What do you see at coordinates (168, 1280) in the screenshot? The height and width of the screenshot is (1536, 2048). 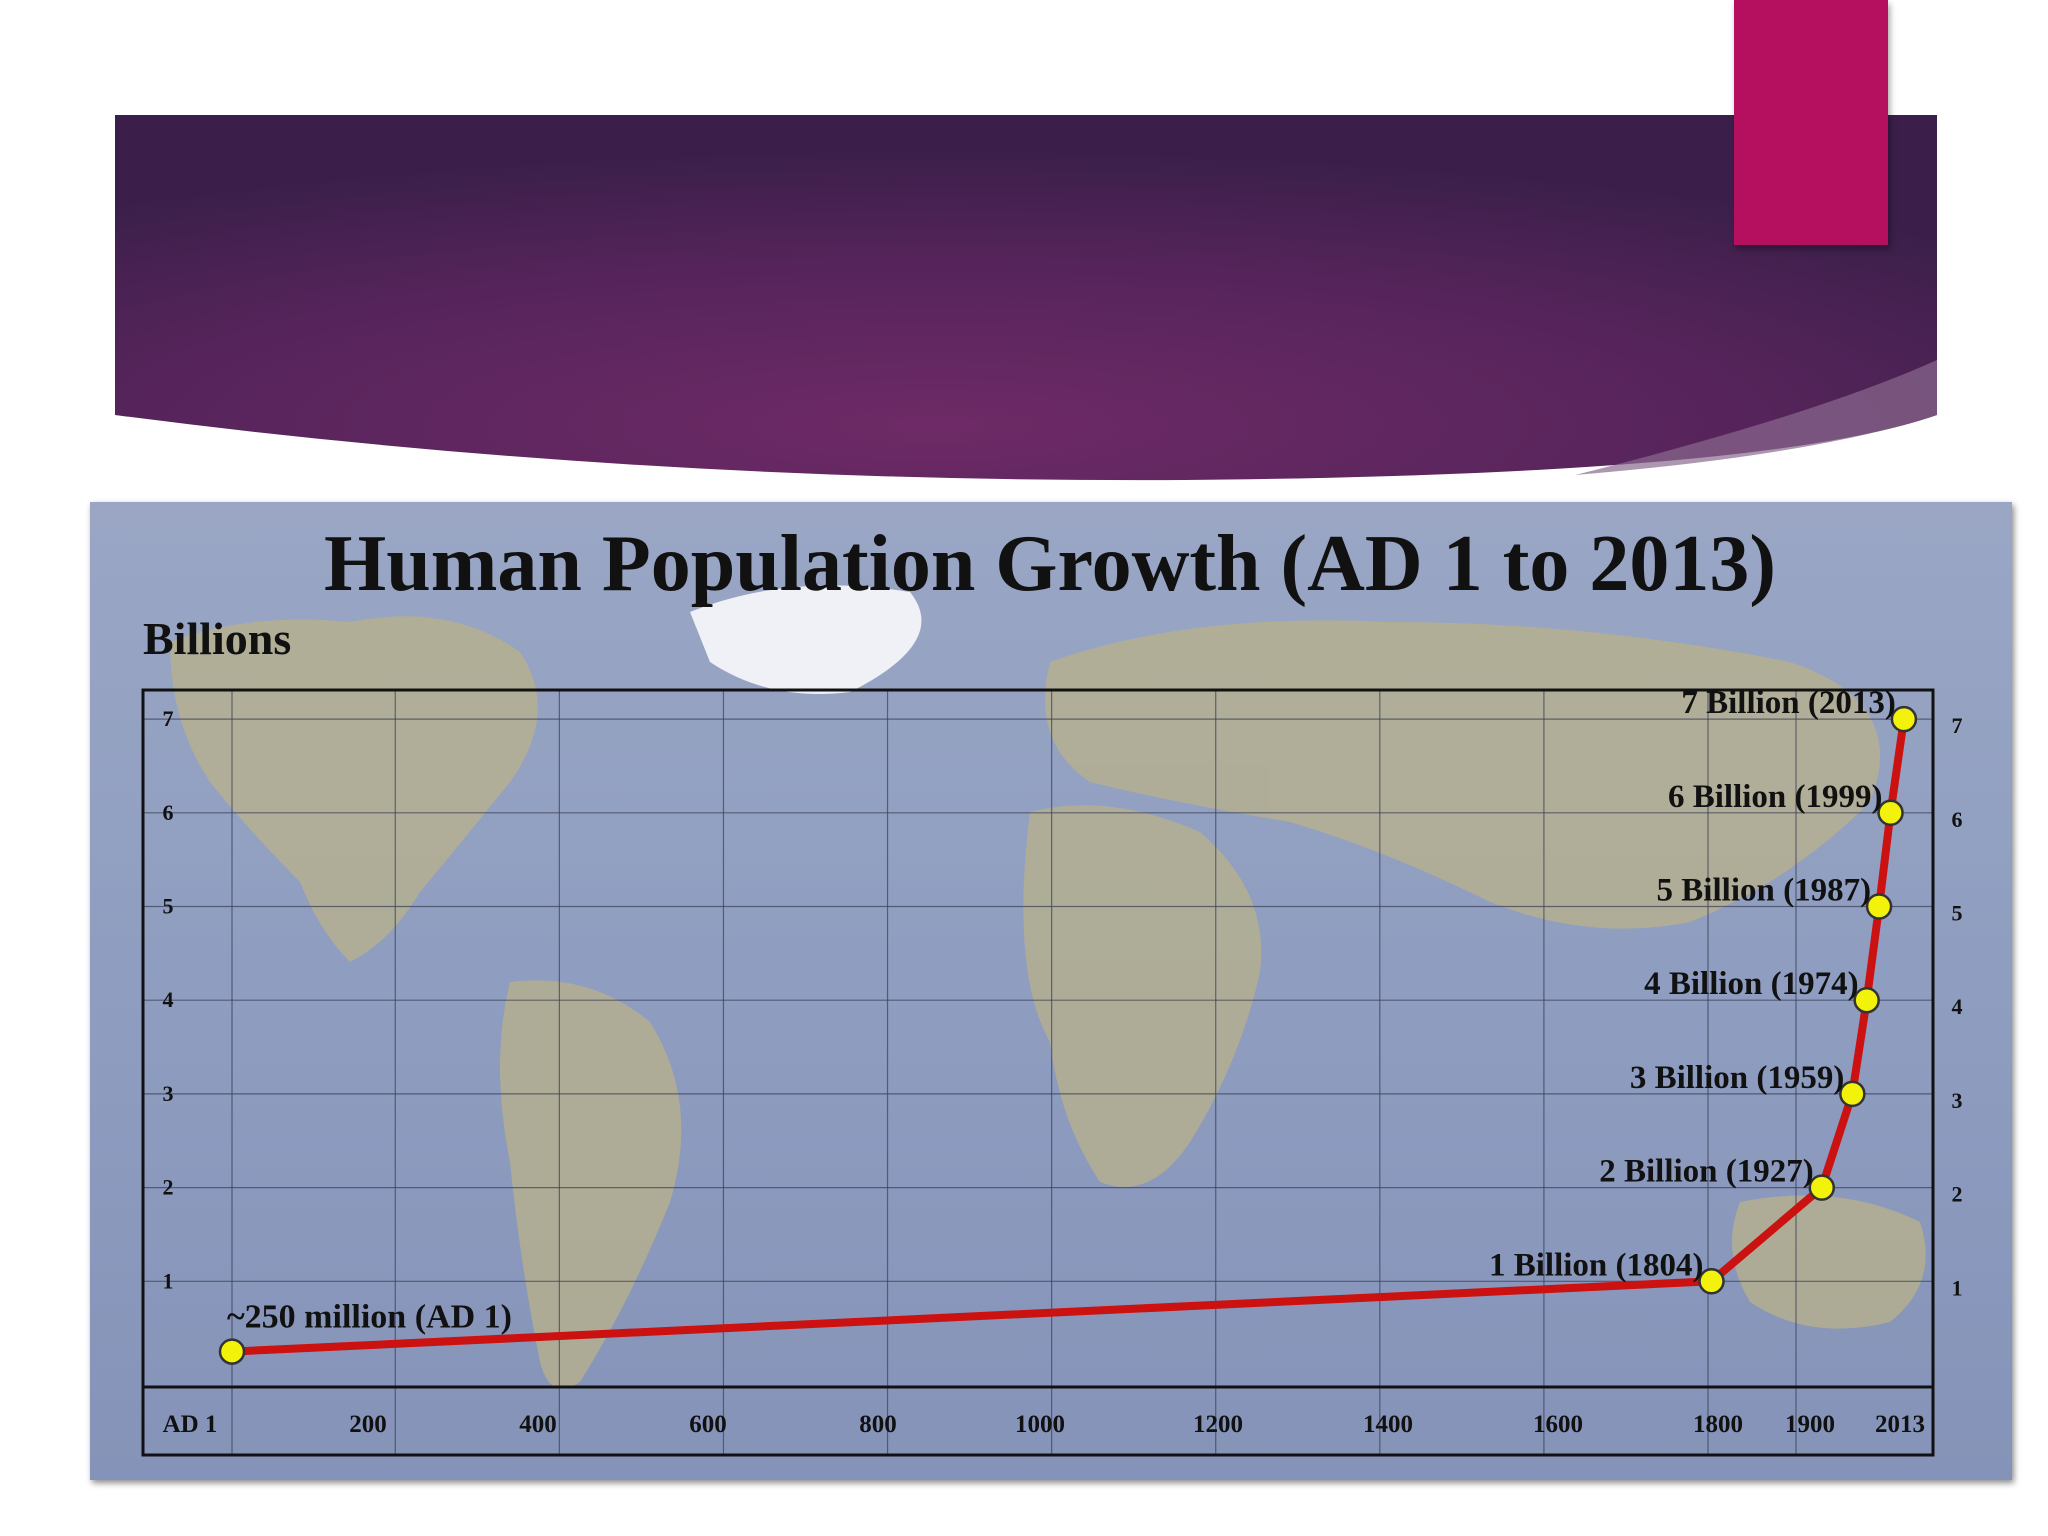 I see `y-tick-label: 1` at bounding box center [168, 1280].